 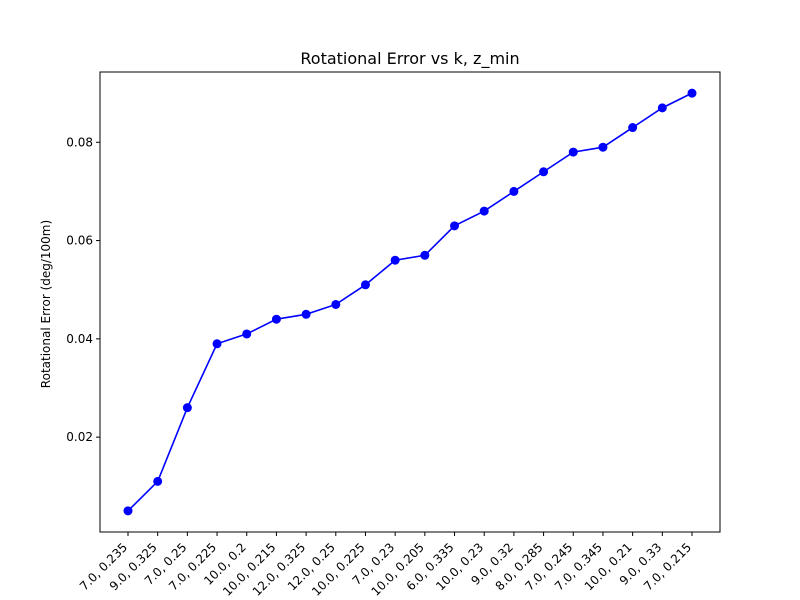 What do you see at coordinates (79, 437) in the screenshot?
I see `y-tick-label: 0.02` at bounding box center [79, 437].